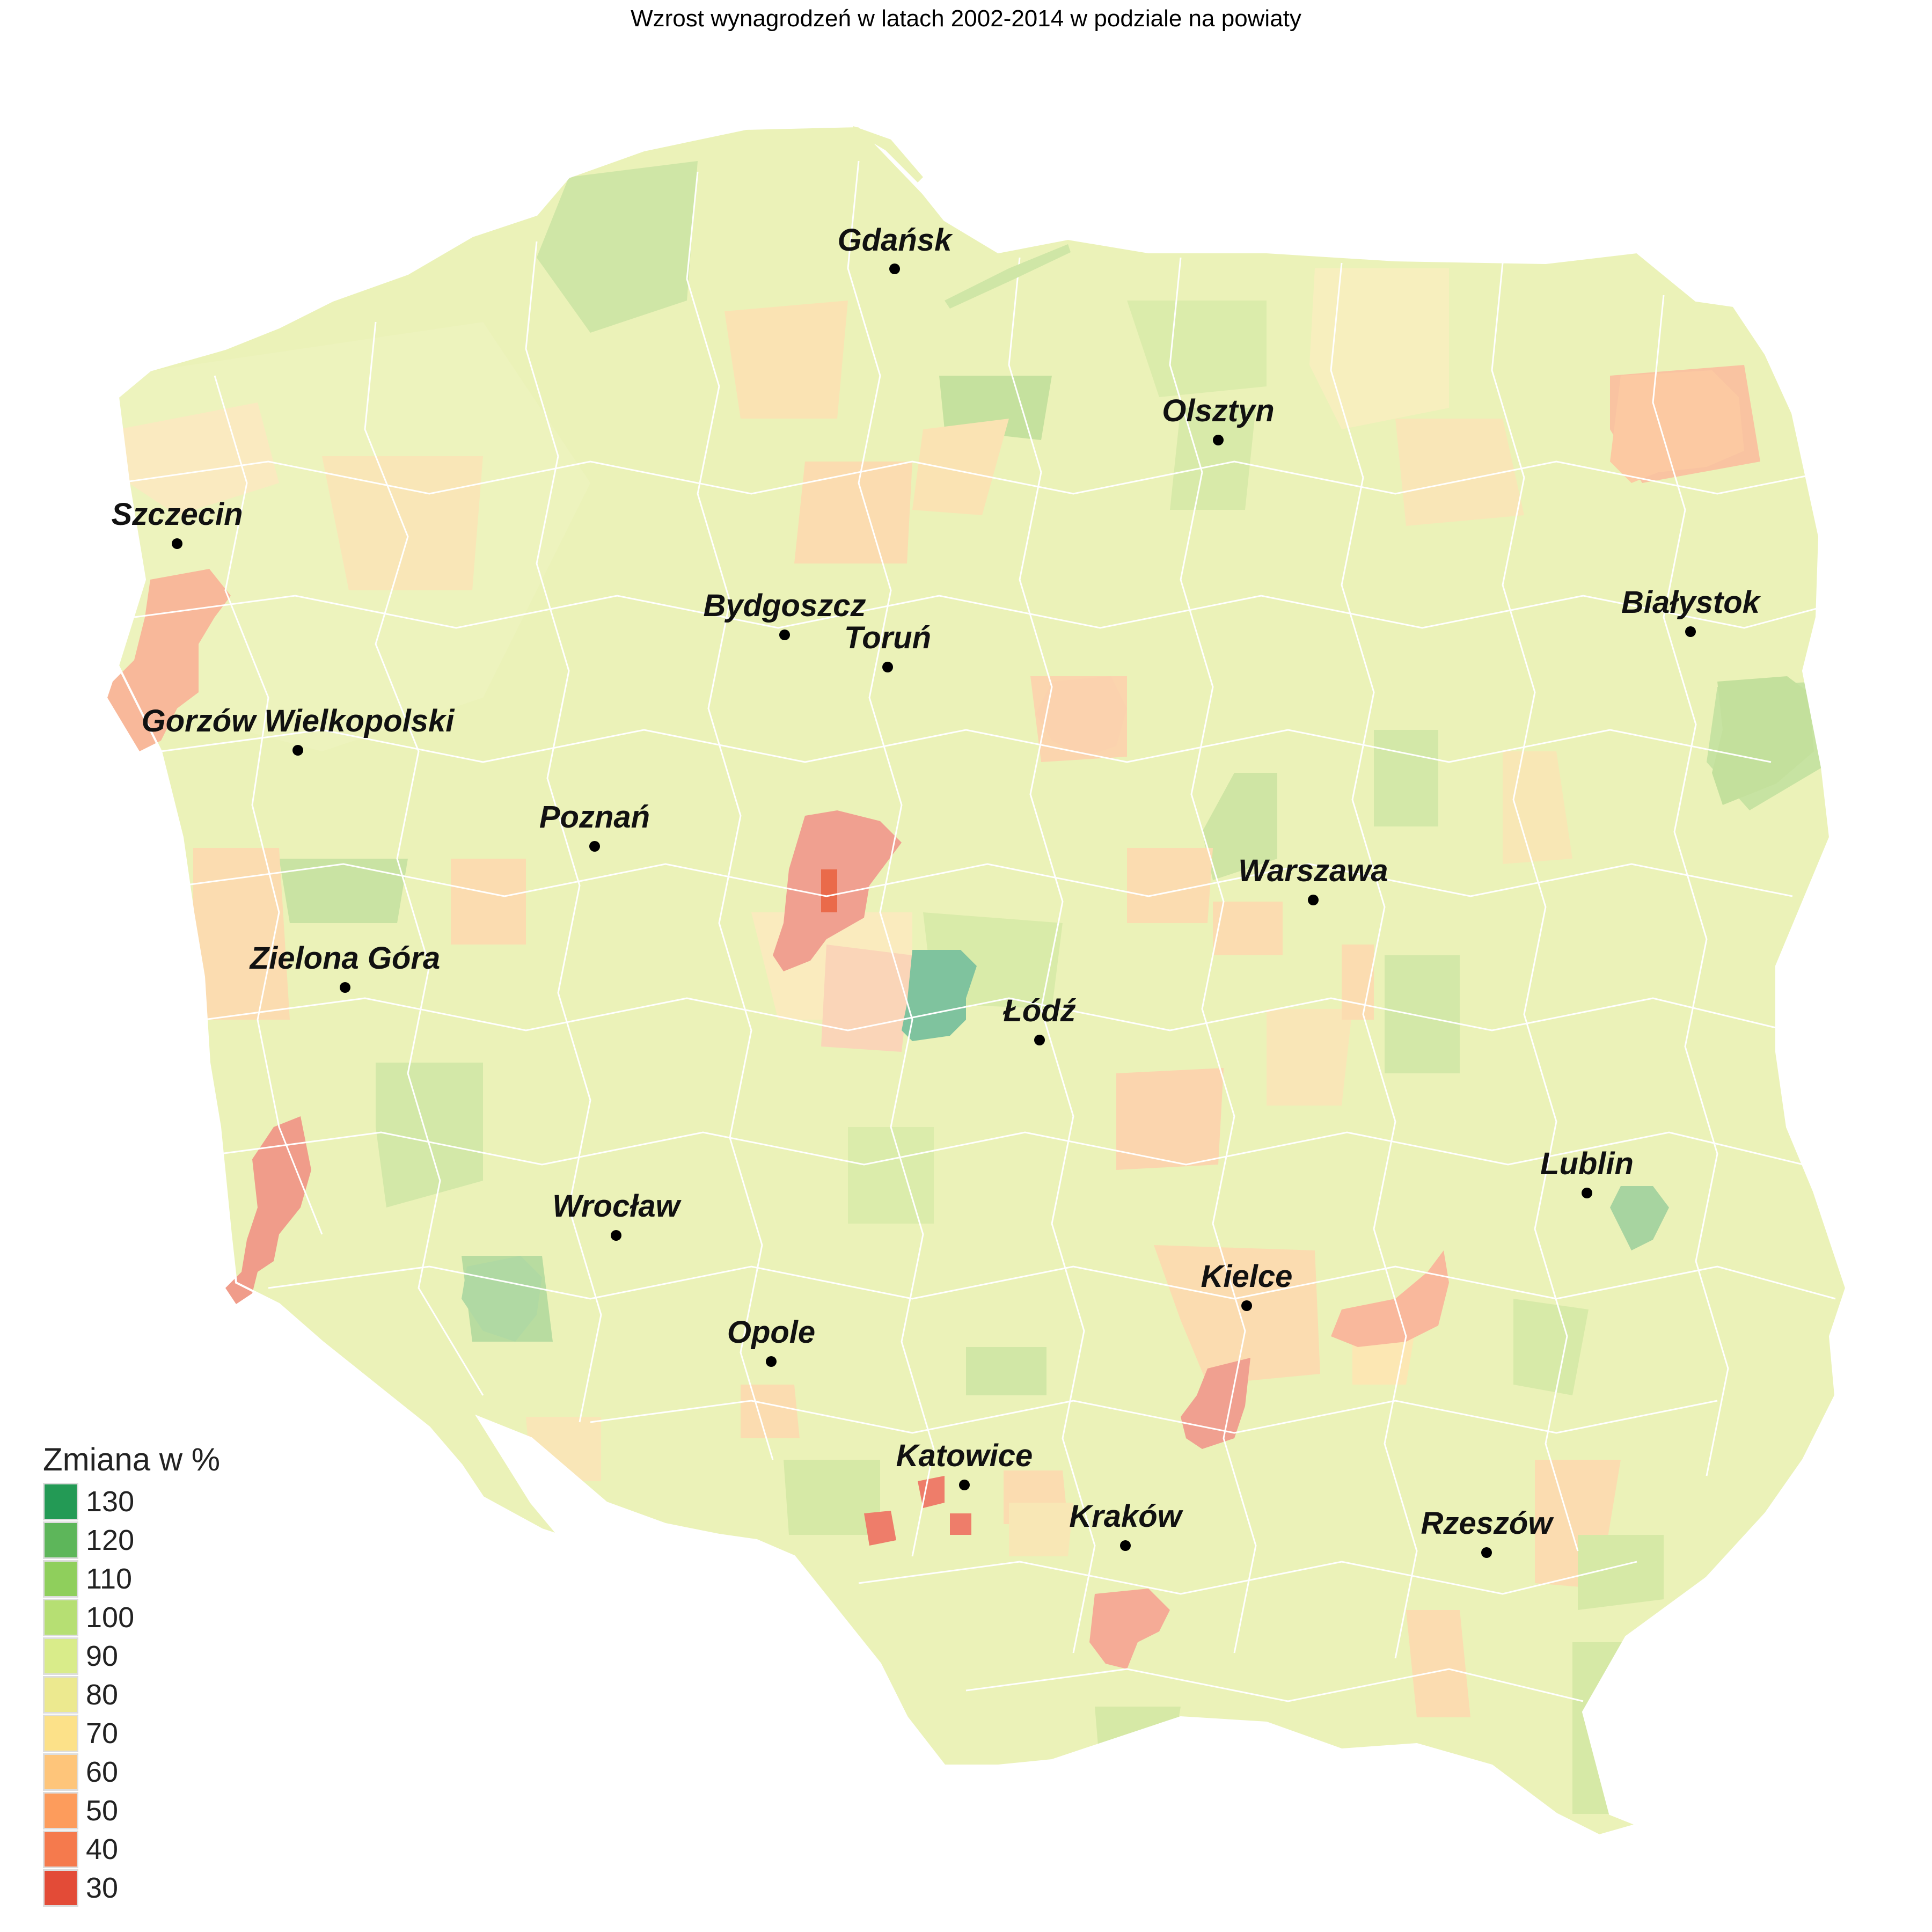 This screenshot has width=1932, height=1932. I want to click on legend-entry: 100, so click(131, 1617).